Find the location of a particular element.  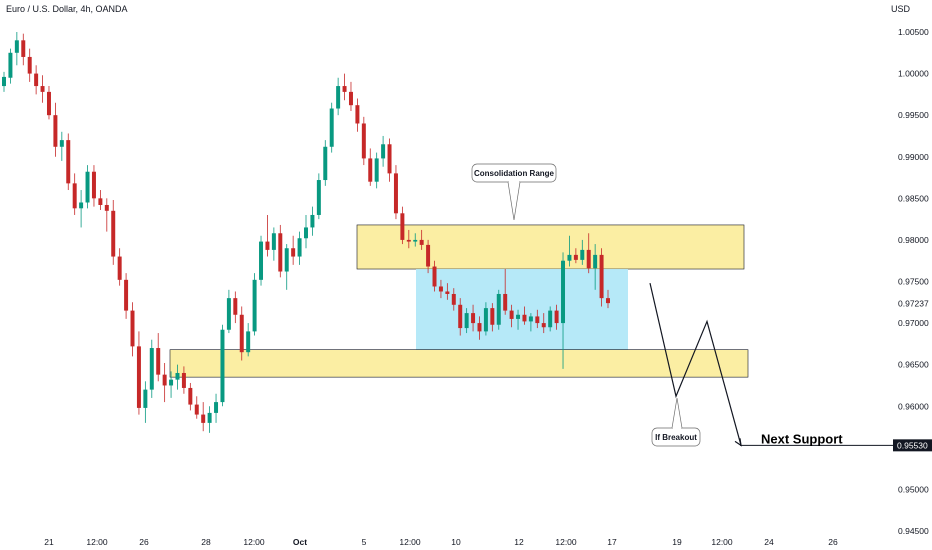

price-tick-label: 0.99500 is located at coordinates (913, 115).